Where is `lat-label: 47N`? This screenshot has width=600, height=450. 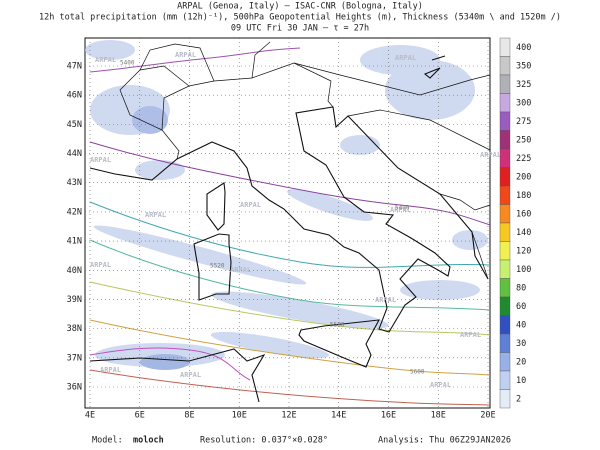 lat-label: 47N is located at coordinates (74, 67).